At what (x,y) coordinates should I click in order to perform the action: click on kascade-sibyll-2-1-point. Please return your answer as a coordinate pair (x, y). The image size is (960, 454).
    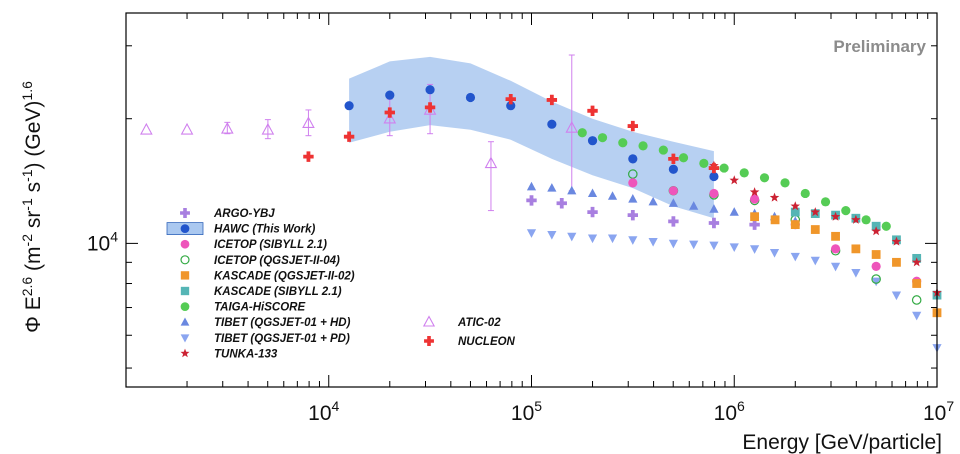
    Looking at the image, I should click on (876, 226).